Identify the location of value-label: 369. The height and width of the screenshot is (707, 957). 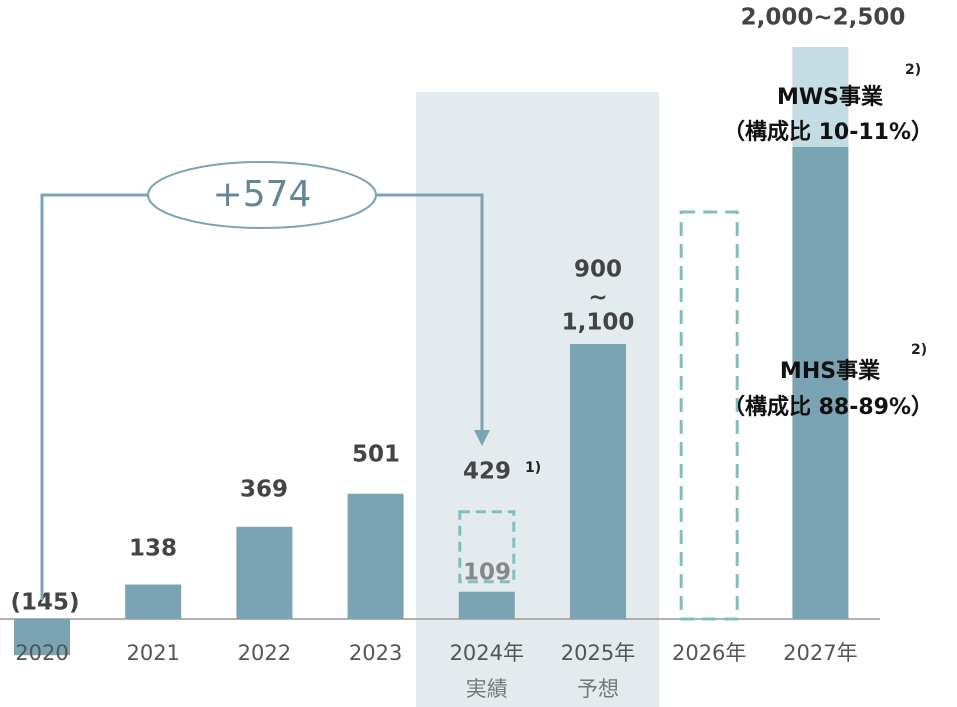
(264, 490).